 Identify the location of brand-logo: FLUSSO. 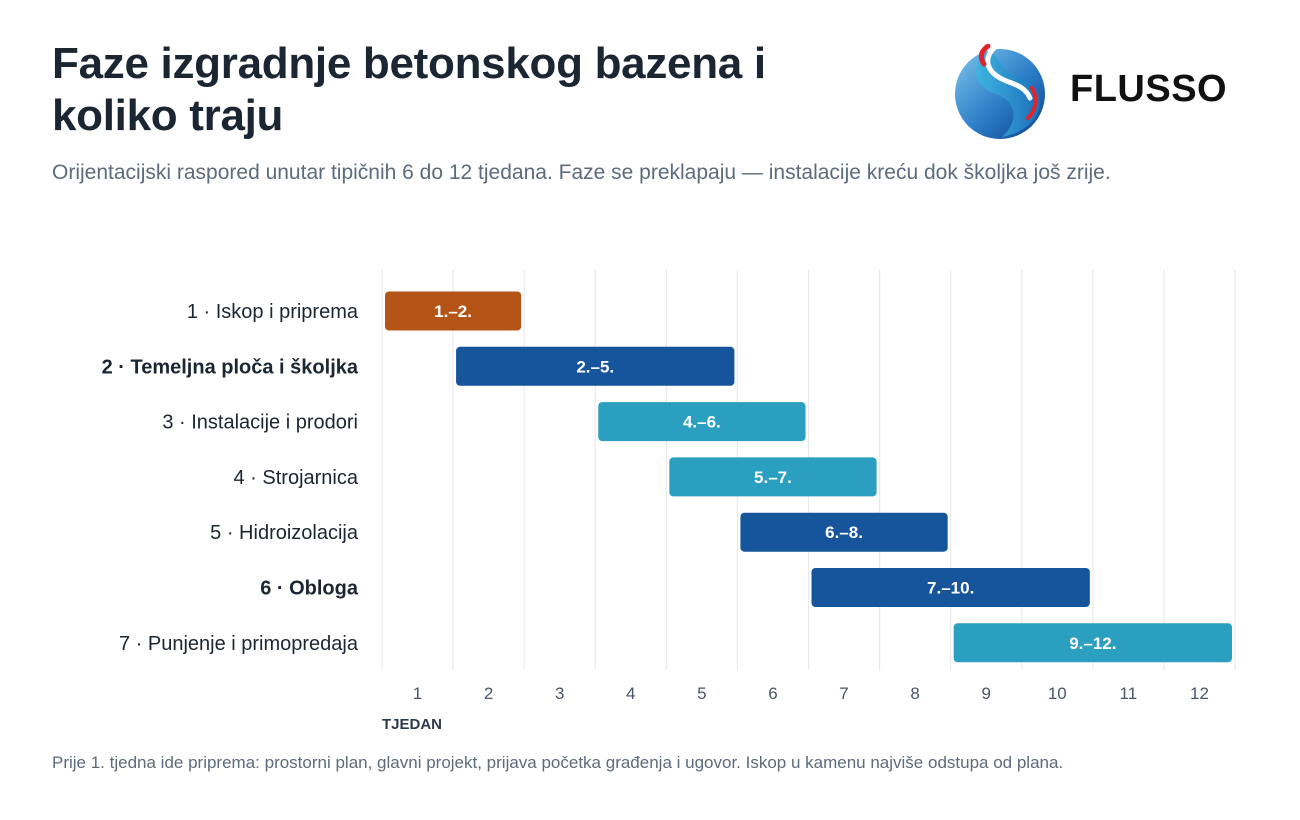
(1100, 91).